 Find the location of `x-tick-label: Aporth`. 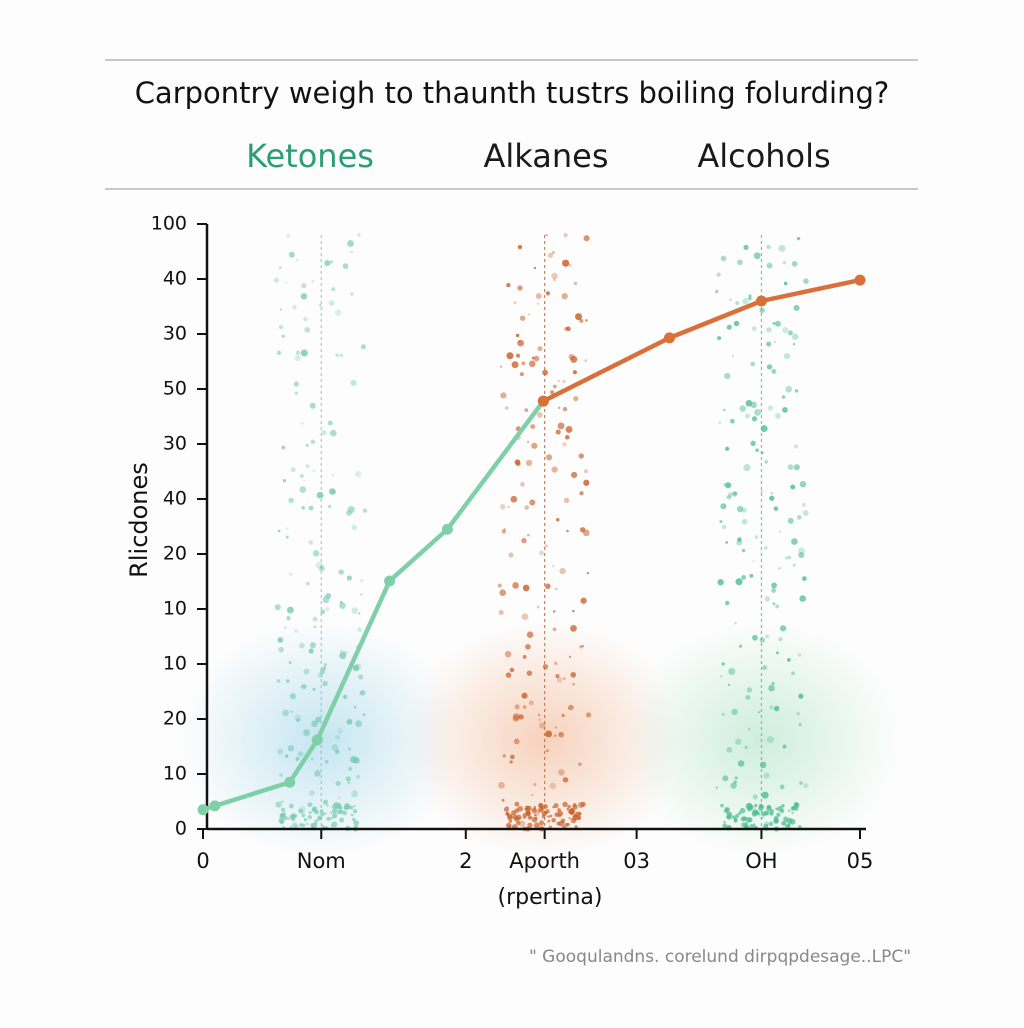

x-tick-label: Aporth is located at coordinates (544, 861).